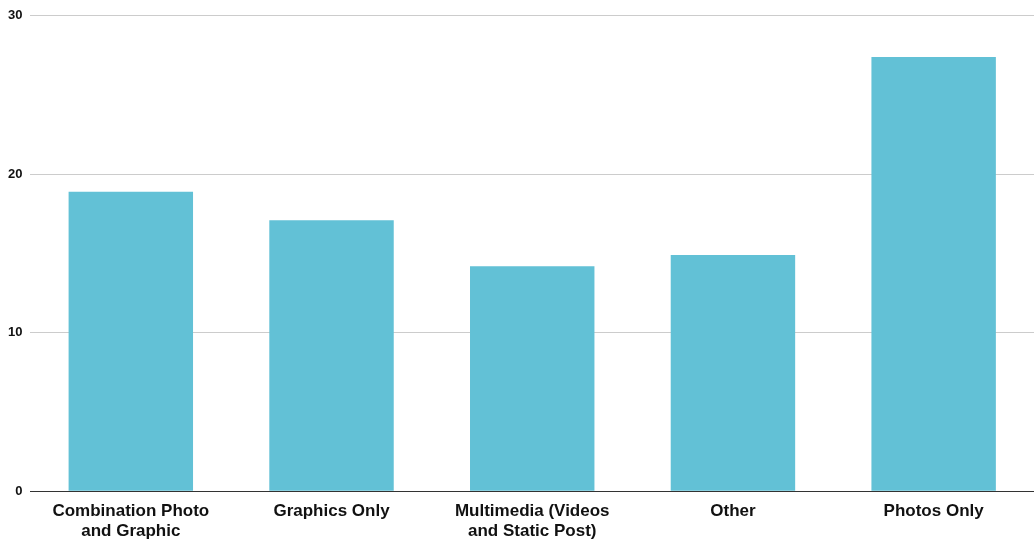  Describe the element at coordinates (15, 15) in the screenshot. I see `y-tick-label: 30` at that location.